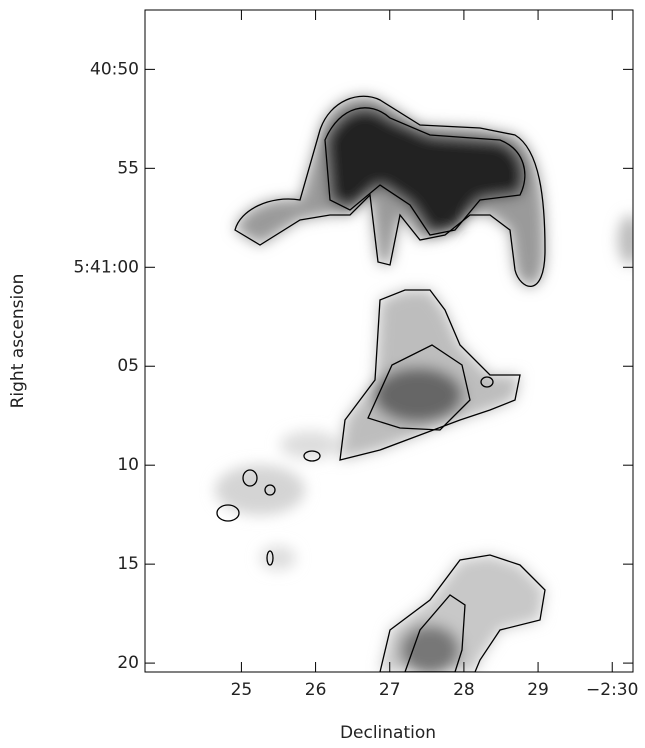 Image resolution: width=645 pixels, height=748 pixels. Describe the element at coordinates (106, 267) in the screenshot. I see `y-tick-label: 5:41:00` at that location.